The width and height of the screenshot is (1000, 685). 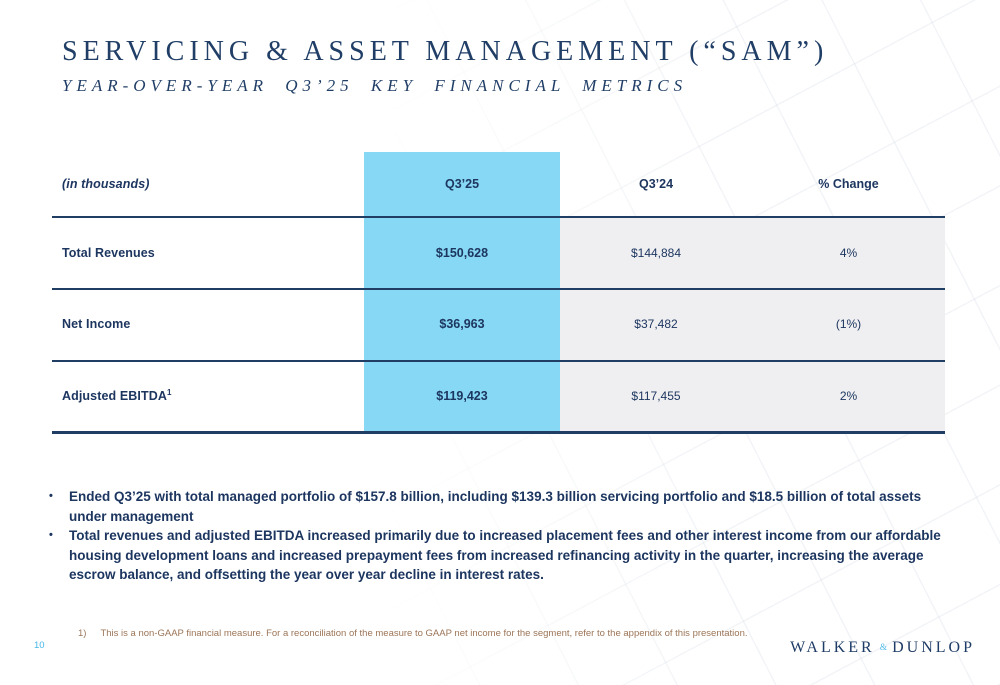 I want to click on table-row-net-income: Net Income $36,963 $37,482 (1%), so click(x=498, y=324).